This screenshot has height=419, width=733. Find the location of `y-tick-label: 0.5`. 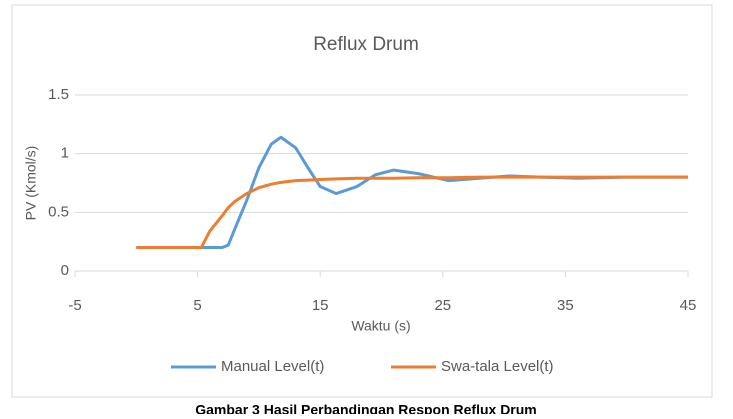

y-tick-label: 0.5 is located at coordinates (58, 211).